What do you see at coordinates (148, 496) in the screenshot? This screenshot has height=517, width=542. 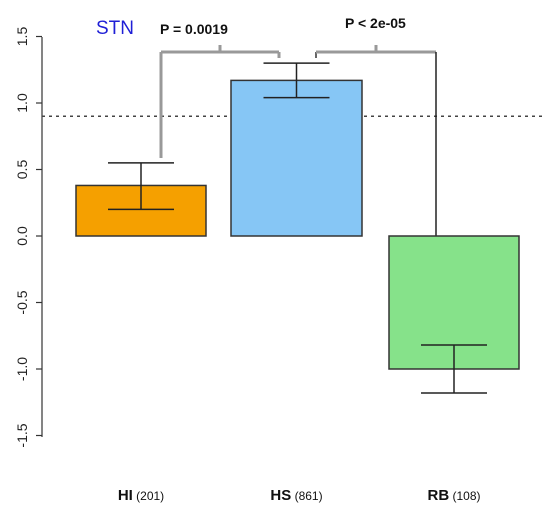 I see `category-count: (201)` at bounding box center [148, 496].